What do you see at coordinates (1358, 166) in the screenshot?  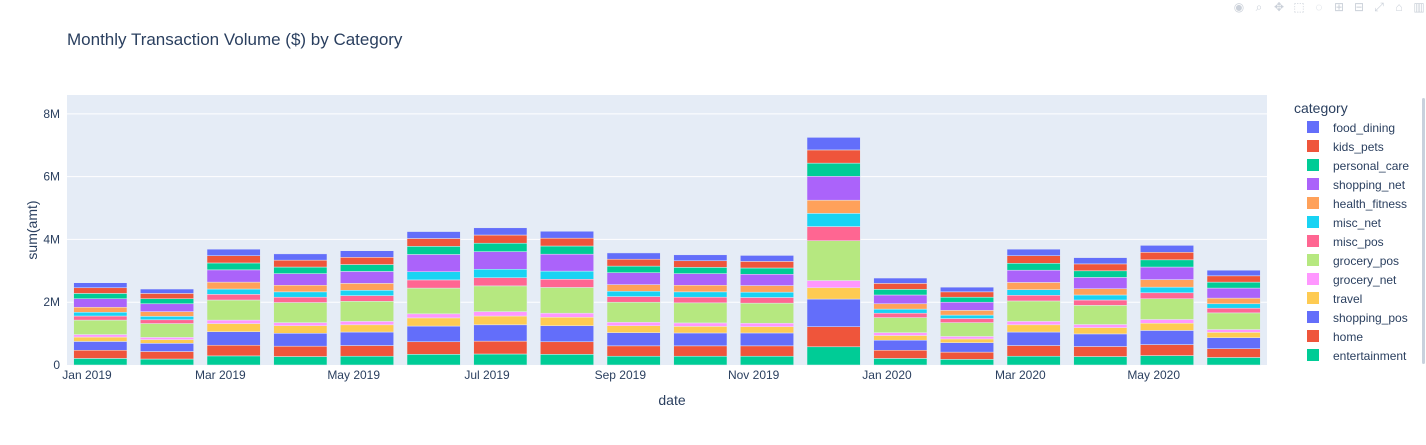 I see `legend-item-personal_care: personal_care` at bounding box center [1358, 166].